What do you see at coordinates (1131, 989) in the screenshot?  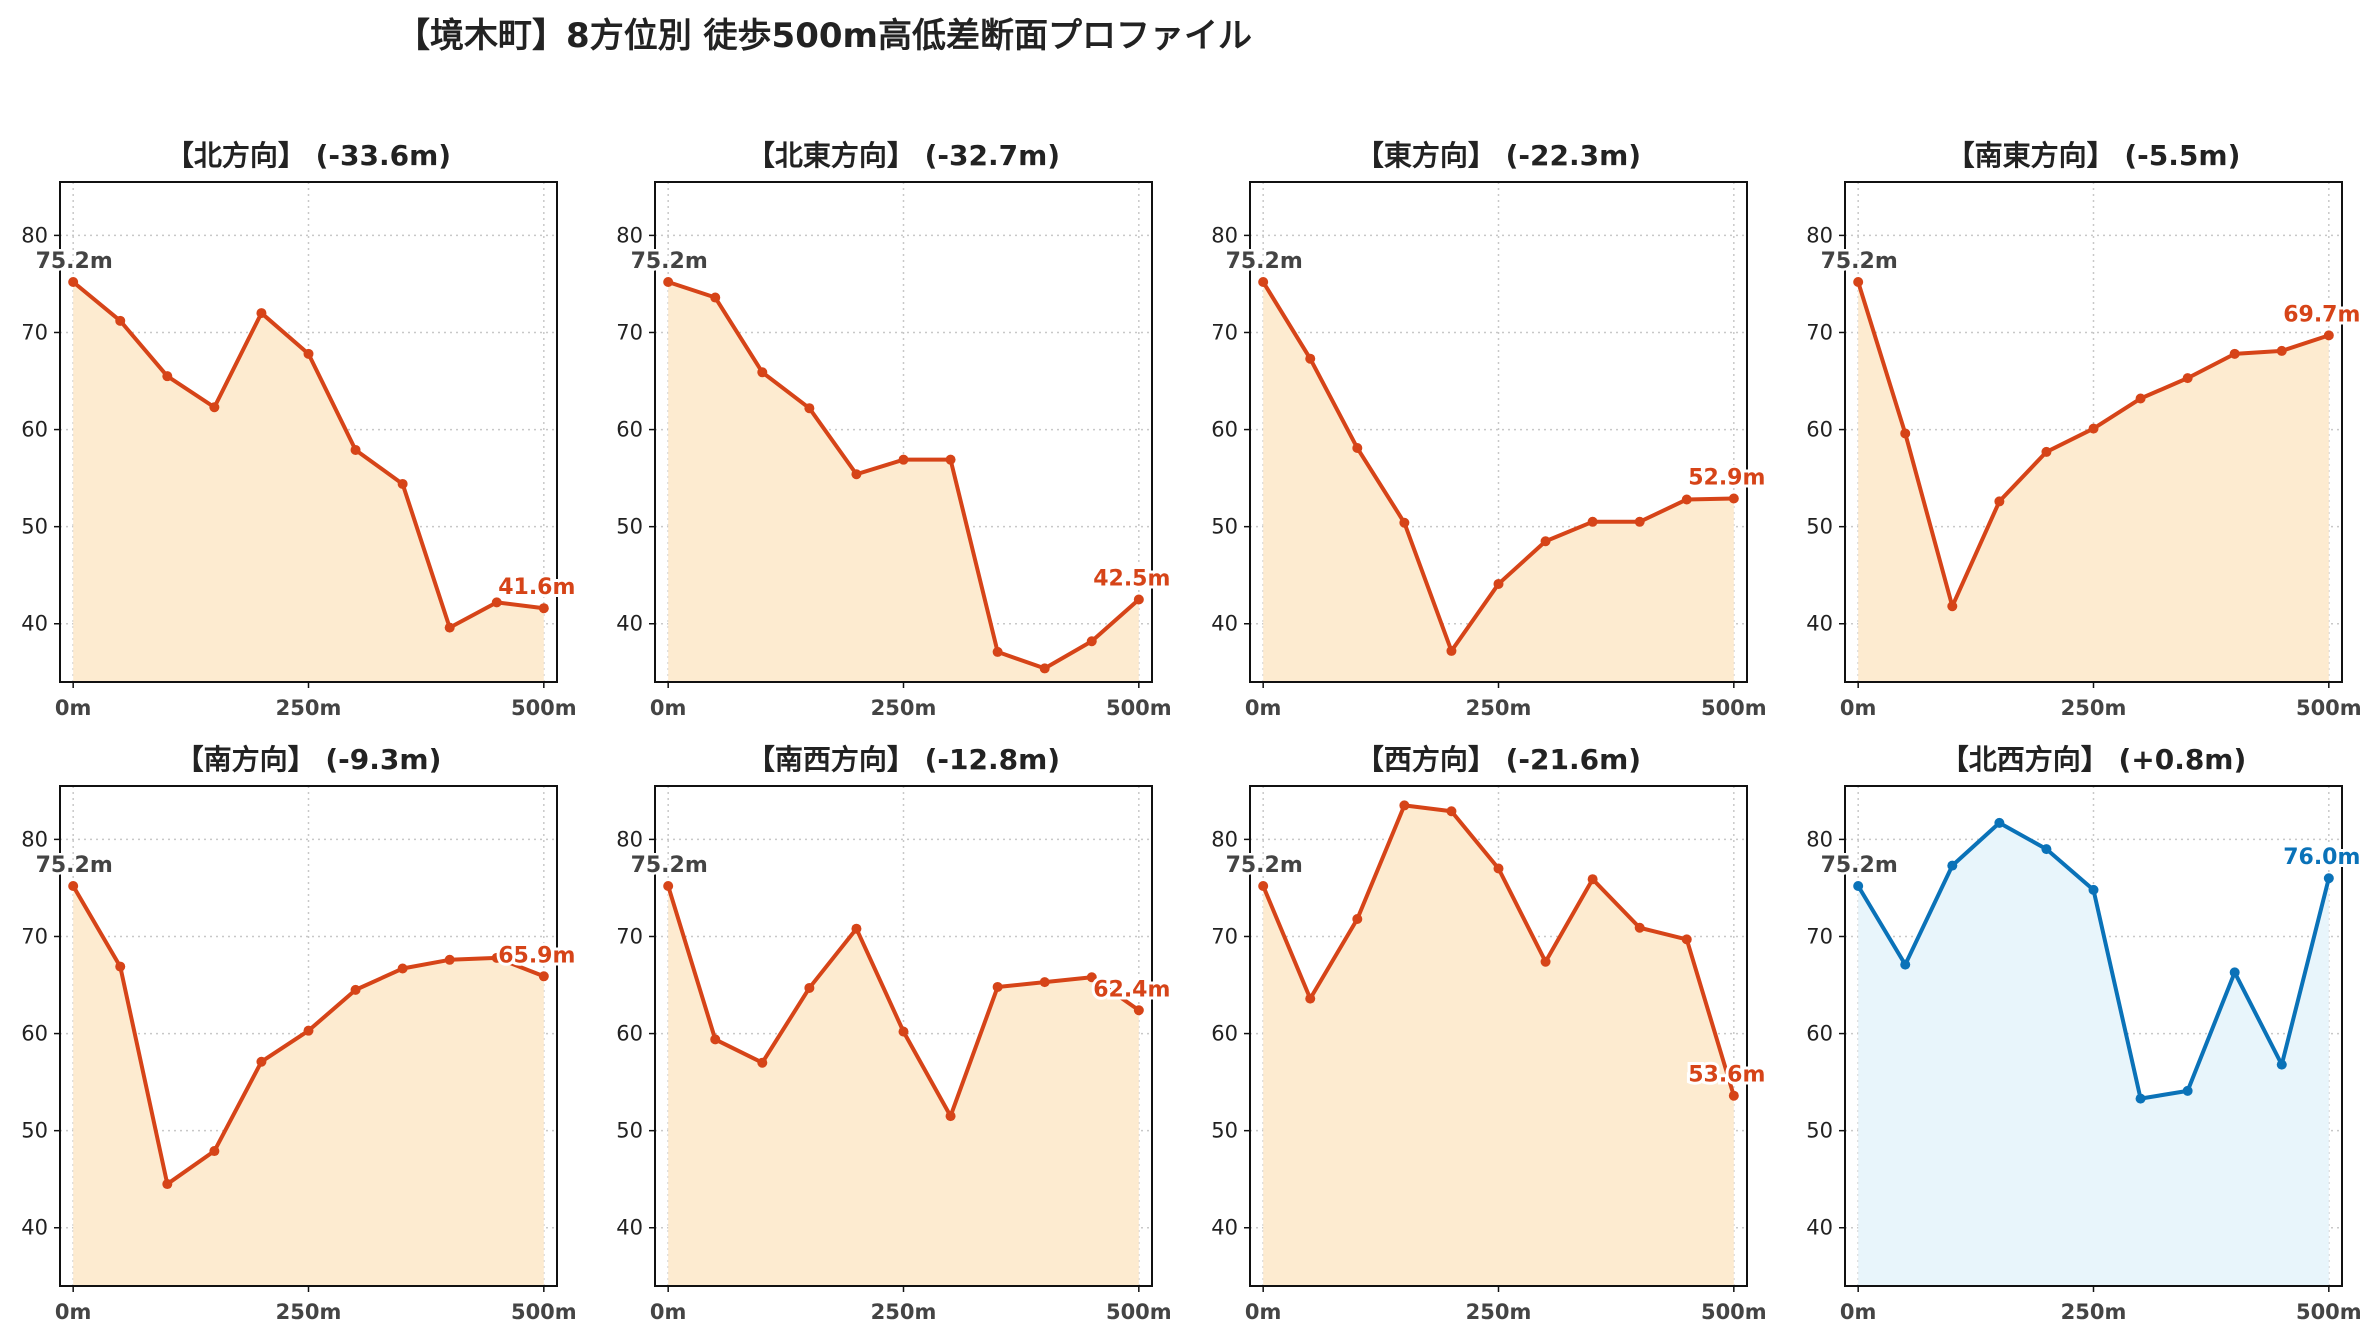 I see `end-elevation-label: 62.4m` at bounding box center [1131, 989].